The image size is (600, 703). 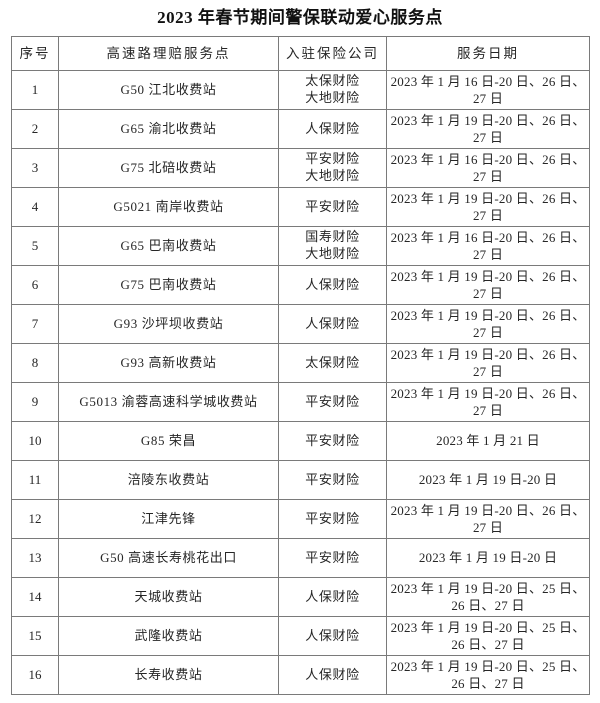 I want to click on cell-index: 6, so click(x=35, y=285).